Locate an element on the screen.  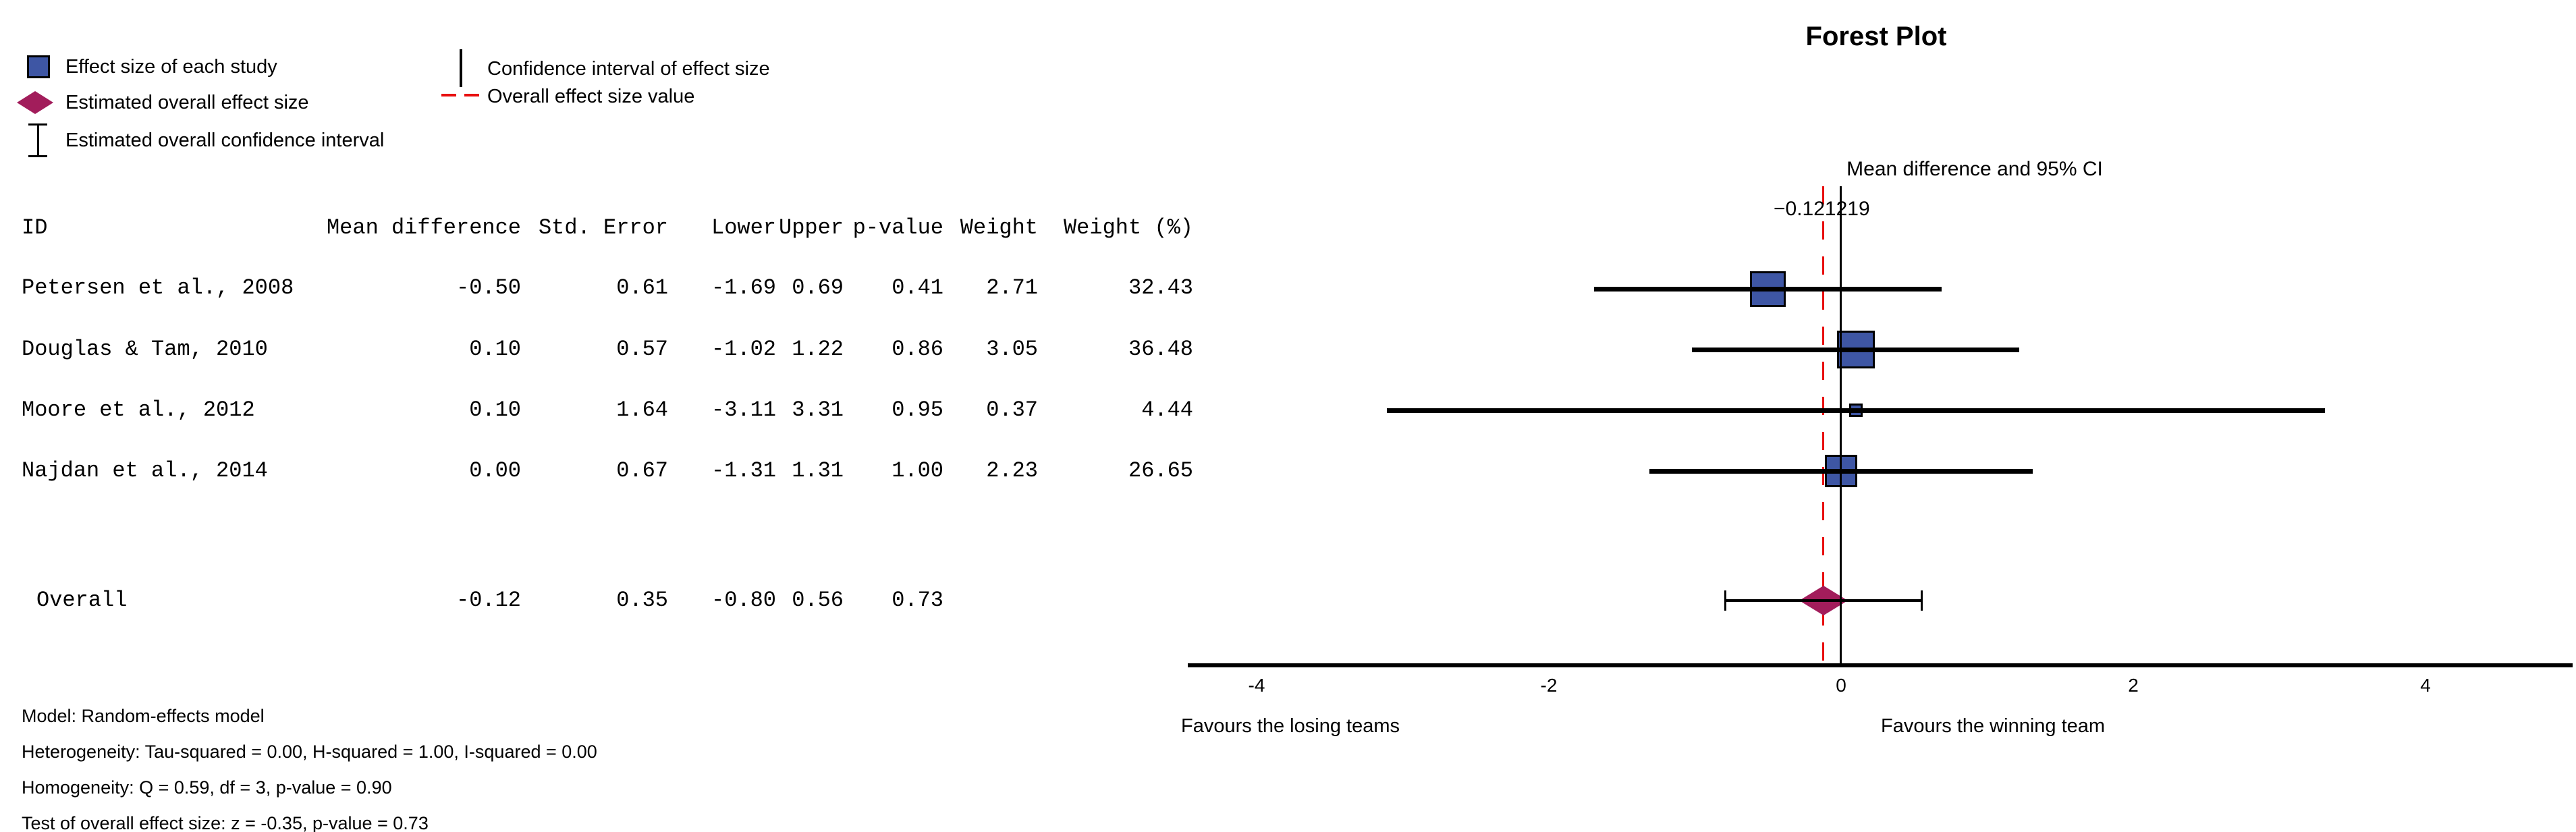
table-cell-value: -0.50 is located at coordinates (488, 287).